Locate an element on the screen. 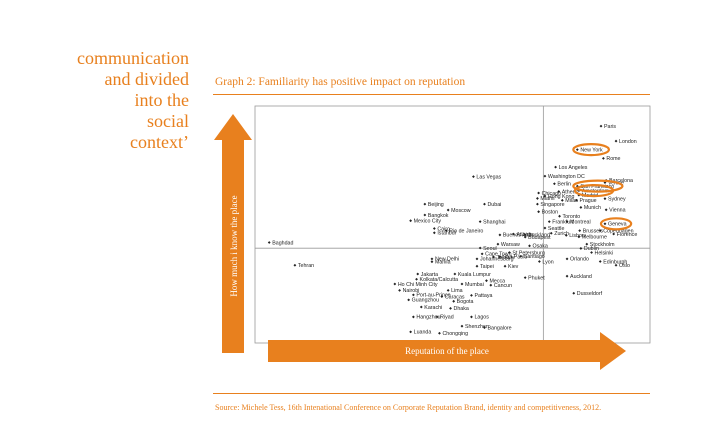  point-label: Seoul is located at coordinates (490, 249).